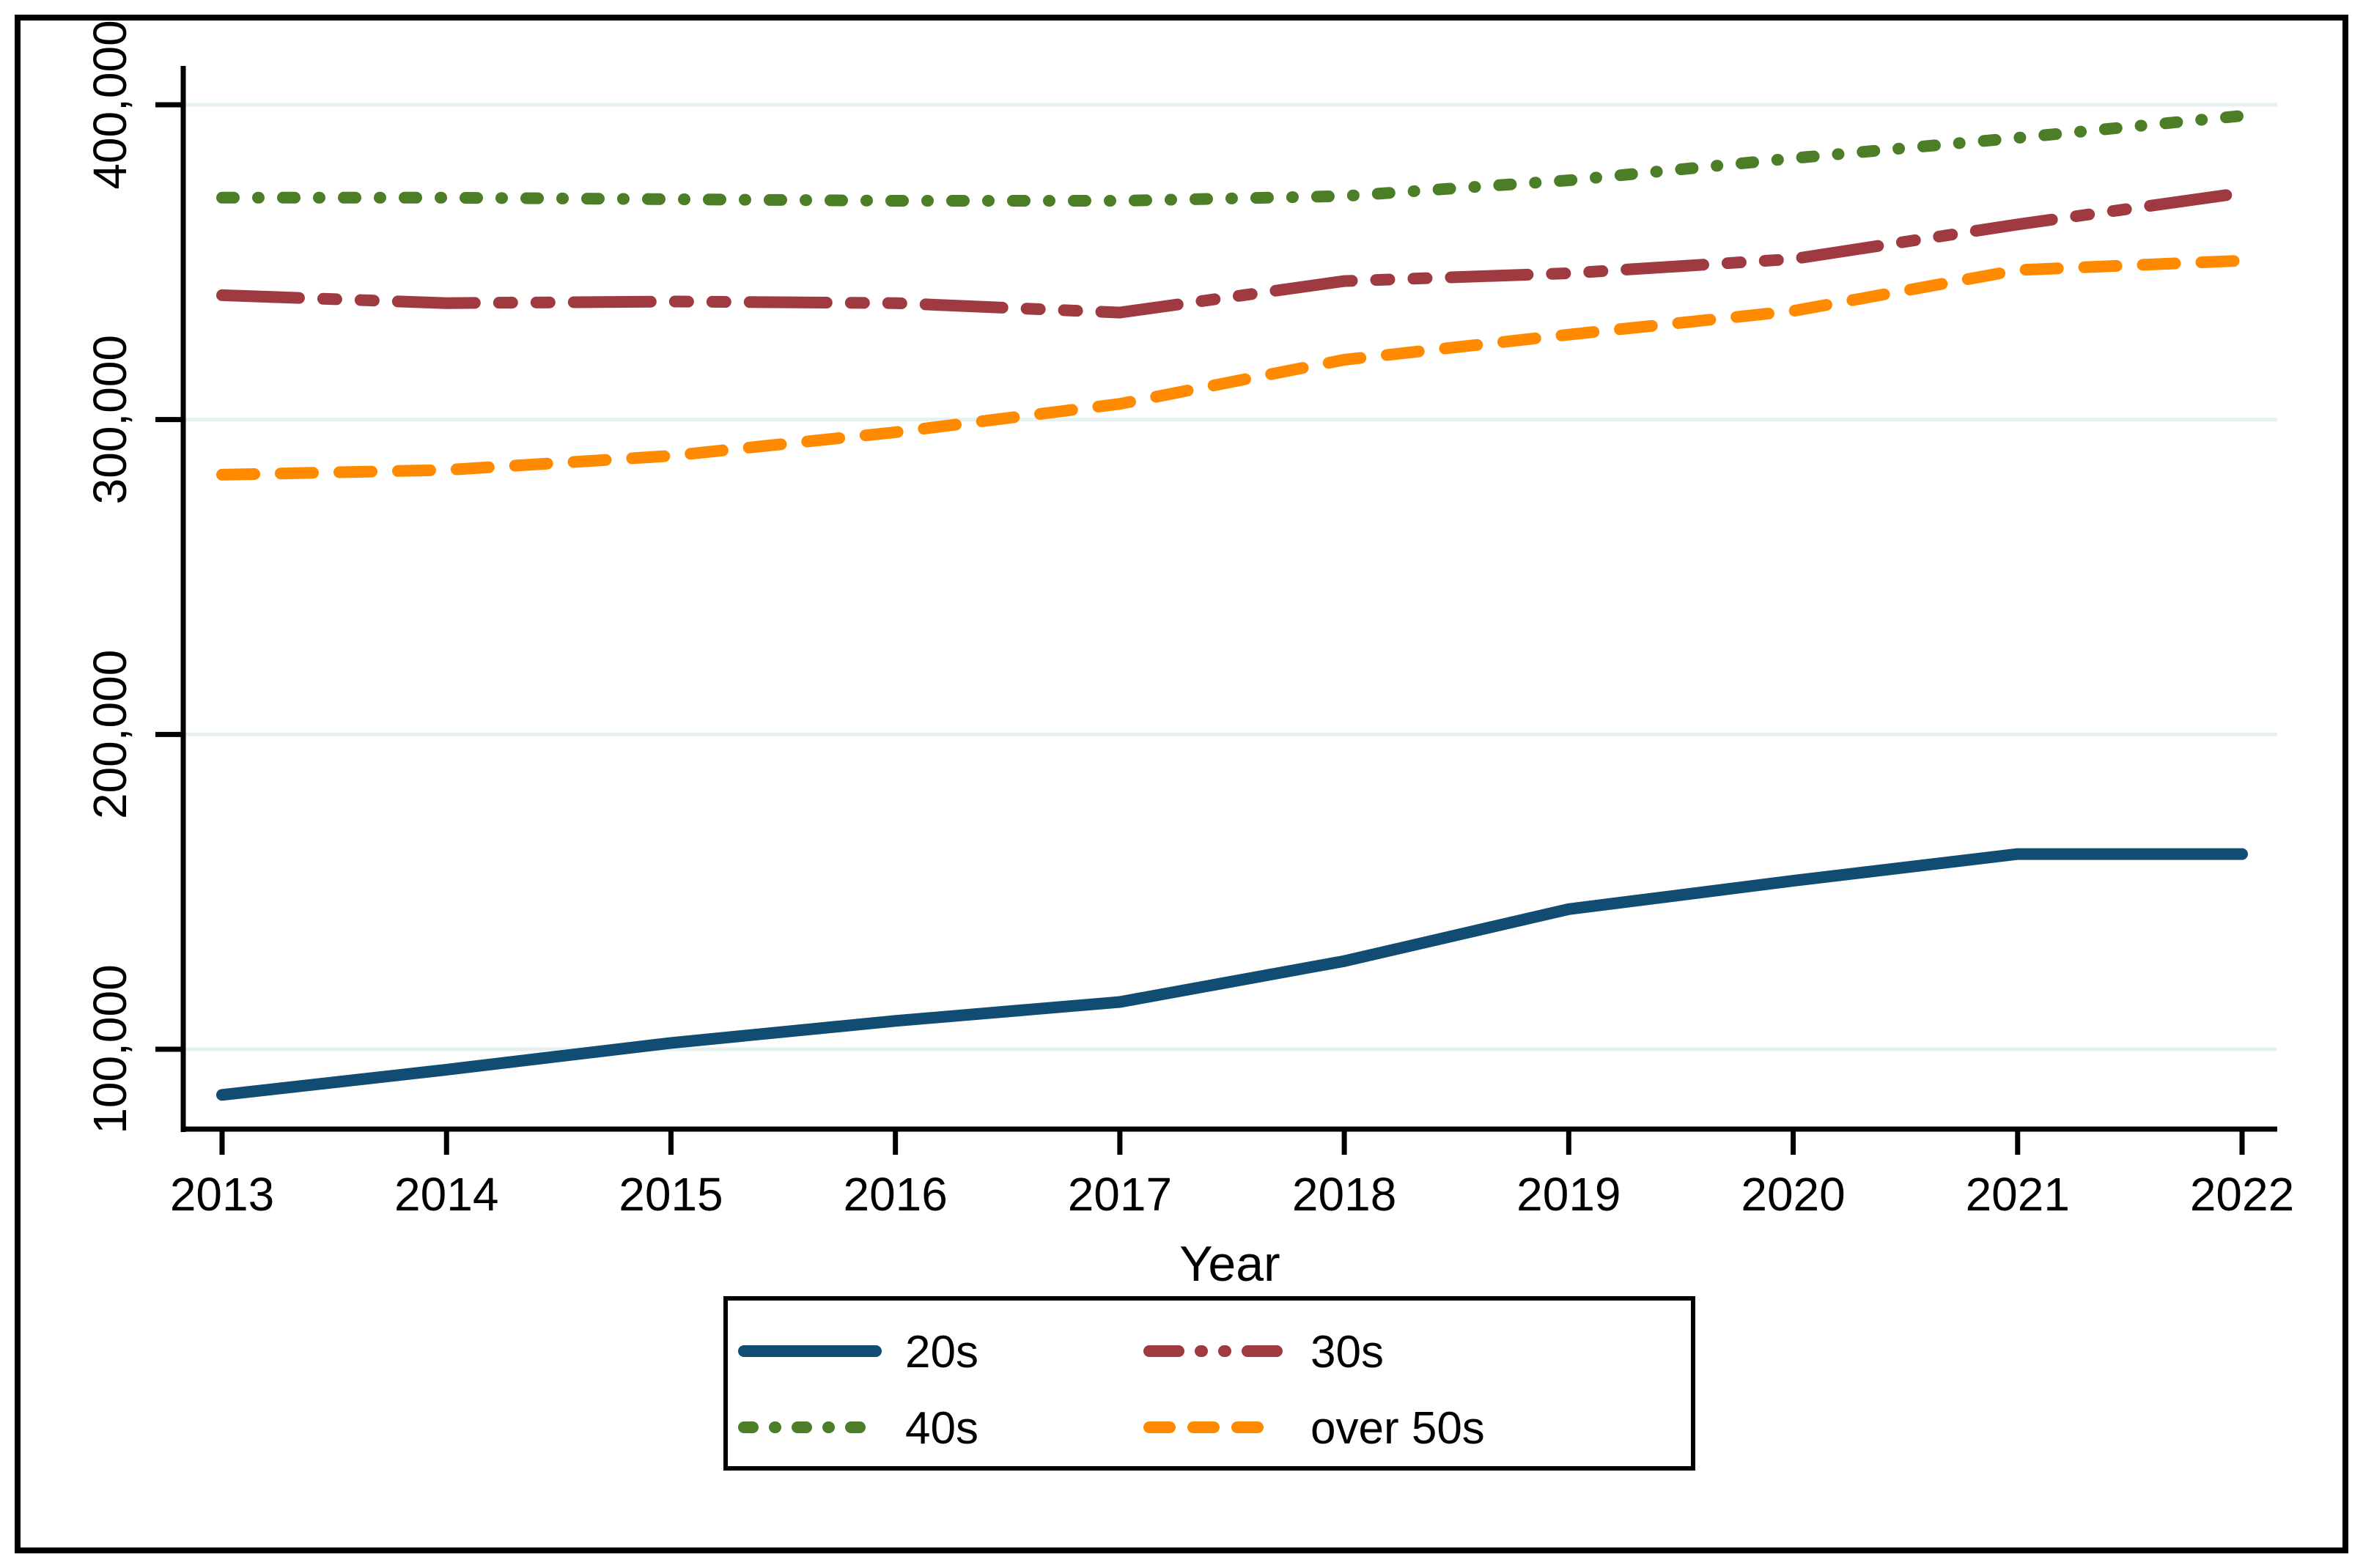 This screenshot has width=2363, height=1568. Describe the element at coordinates (1232, 368) in the screenshot. I see `series-line-over-50s` at that location.